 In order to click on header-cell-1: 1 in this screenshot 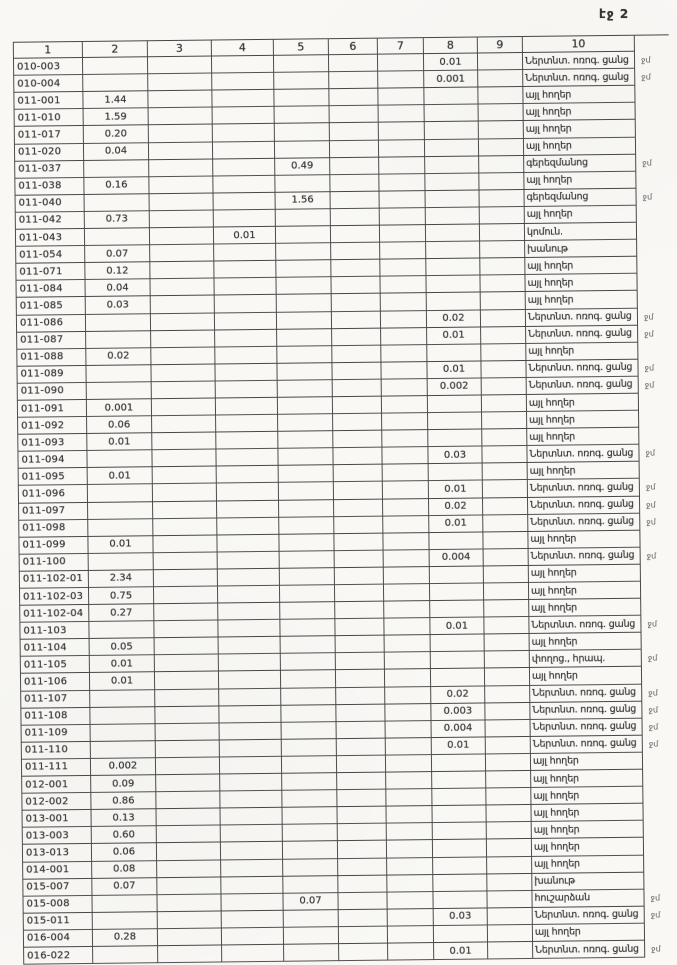, I will do `click(47, 49)`.